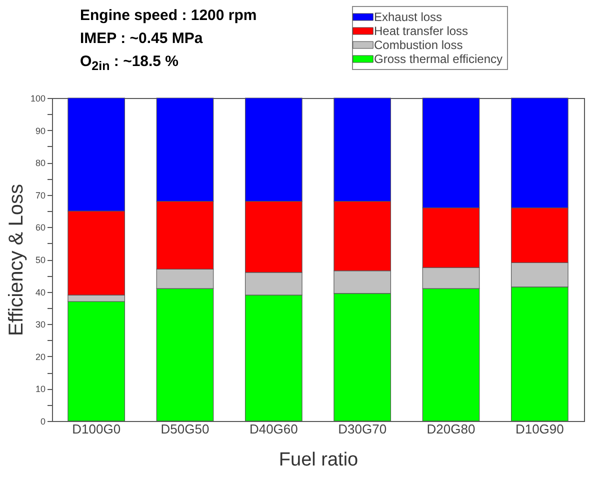  I want to click on legend-label: Combustion loss, so click(418, 45).